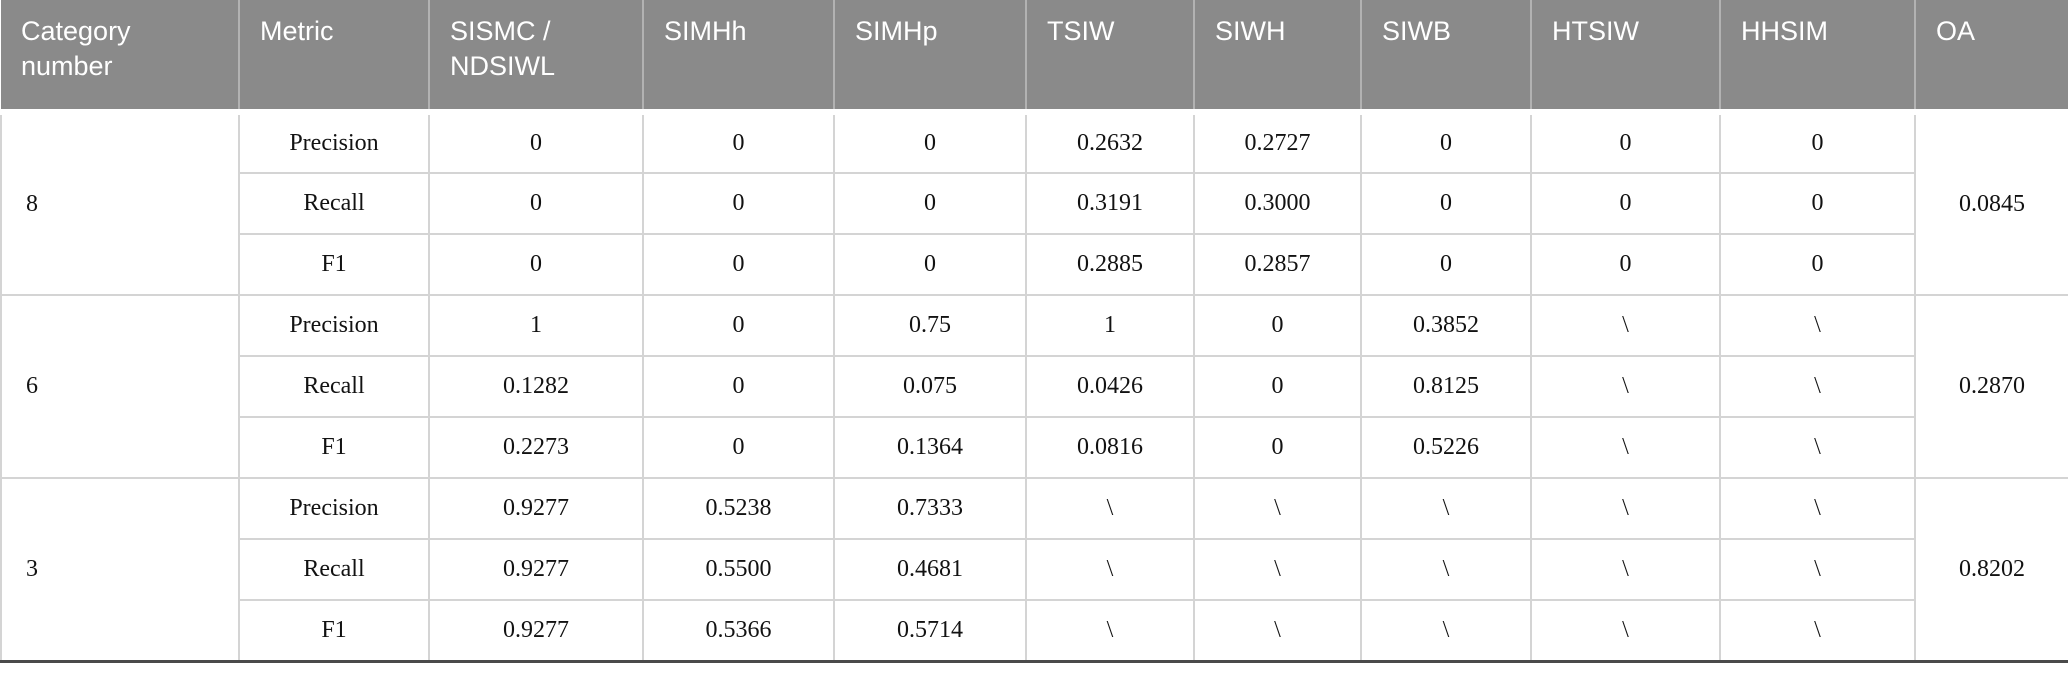 The image size is (2068, 685). Describe the element at coordinates (930, 447) in the screenshot. I see `value-cell: 0.1364` at that location.